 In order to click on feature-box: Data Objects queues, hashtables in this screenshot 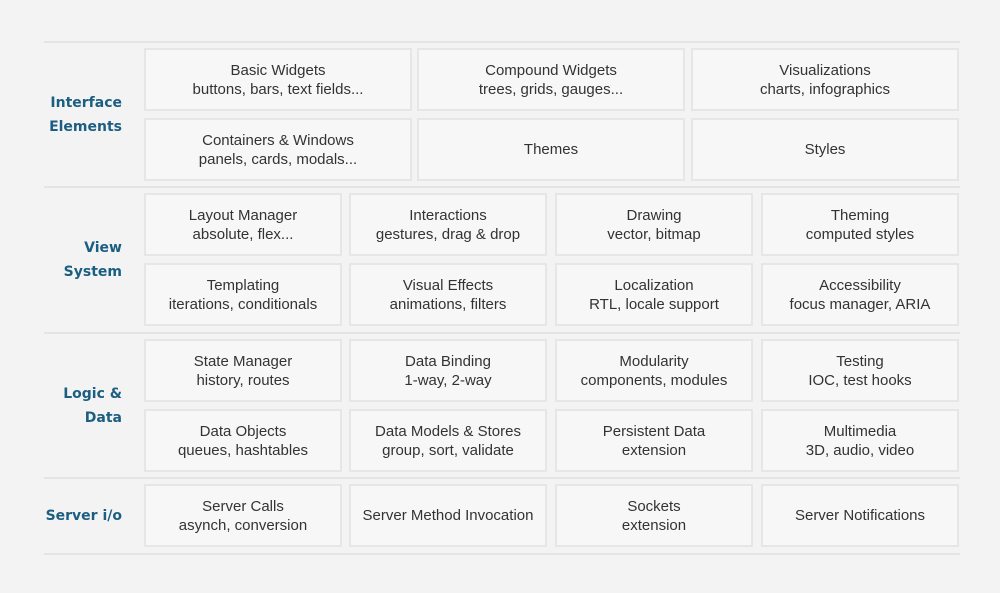, I will do `click(243, 440)`.